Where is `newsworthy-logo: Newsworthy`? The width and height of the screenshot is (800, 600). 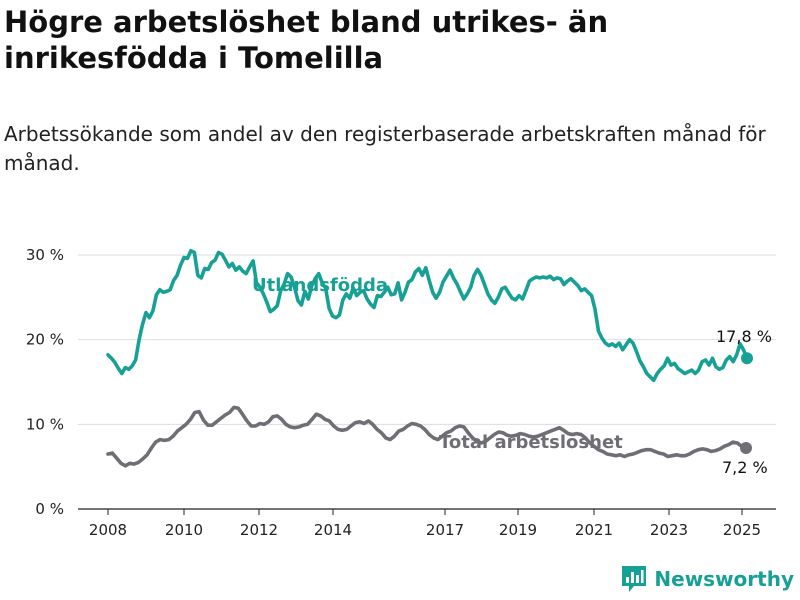
newsworthy-logo: Newsworthy is located at coordinates (707, 579).